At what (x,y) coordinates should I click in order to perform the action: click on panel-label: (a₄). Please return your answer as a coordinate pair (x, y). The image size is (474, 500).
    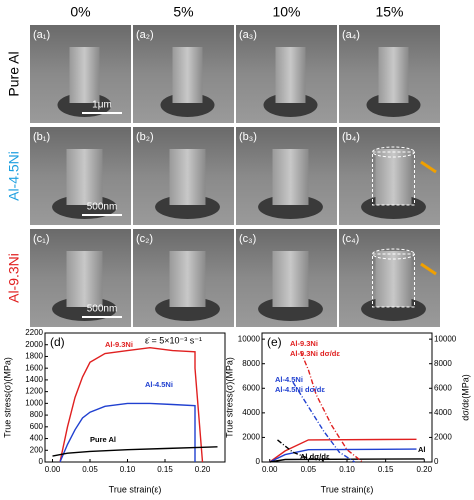
    Looking at the image, I should click on (351, 35).